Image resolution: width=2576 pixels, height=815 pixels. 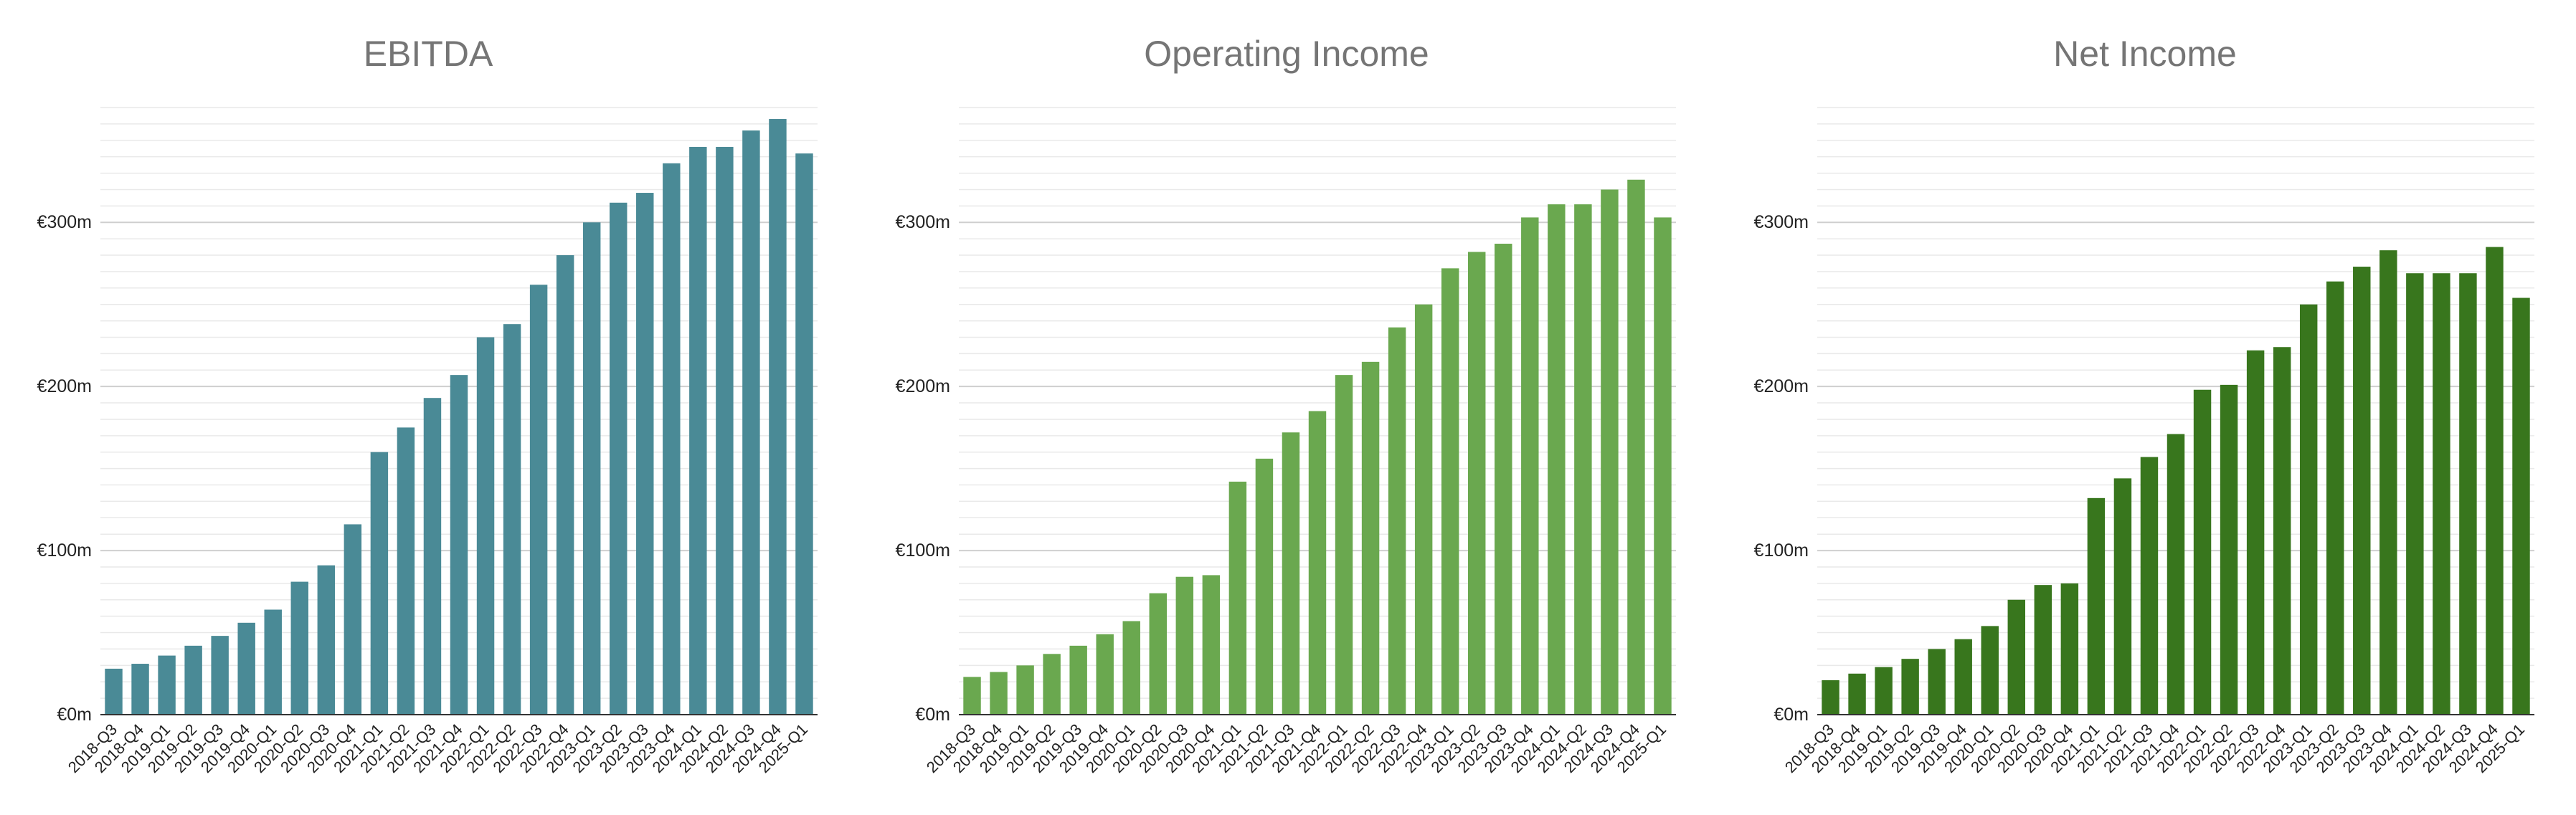 What do you see at coordinates (428, 54) in the screenshot?
I see `chart-title: EBITDA` at bounding box center [428, 54].